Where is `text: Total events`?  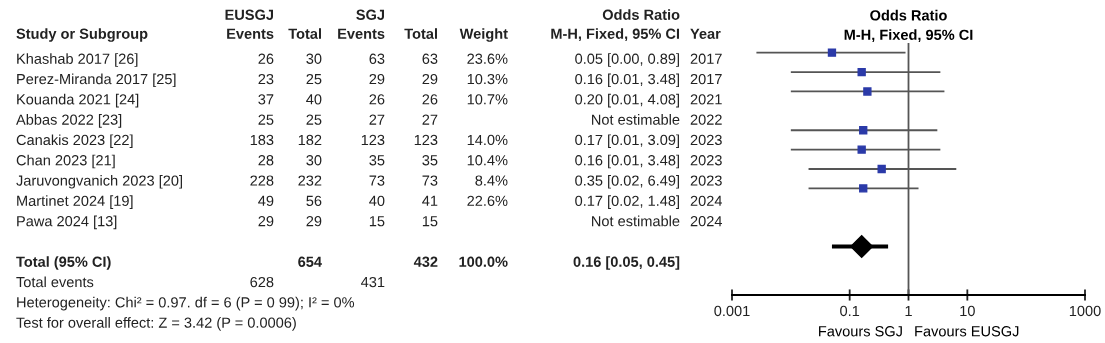
text: Total events is located at coordinates (55, 282).